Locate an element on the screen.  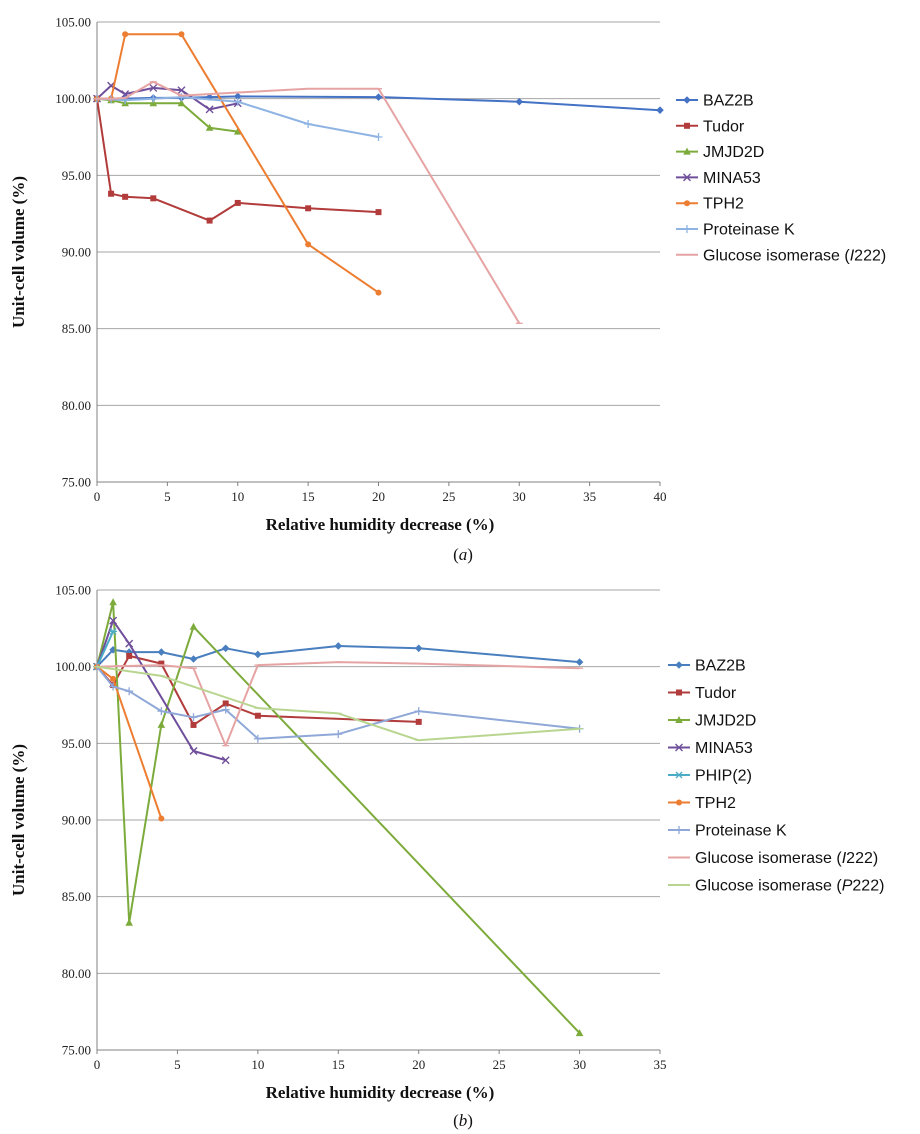
series-tudor is located at coordinates (238, 159).